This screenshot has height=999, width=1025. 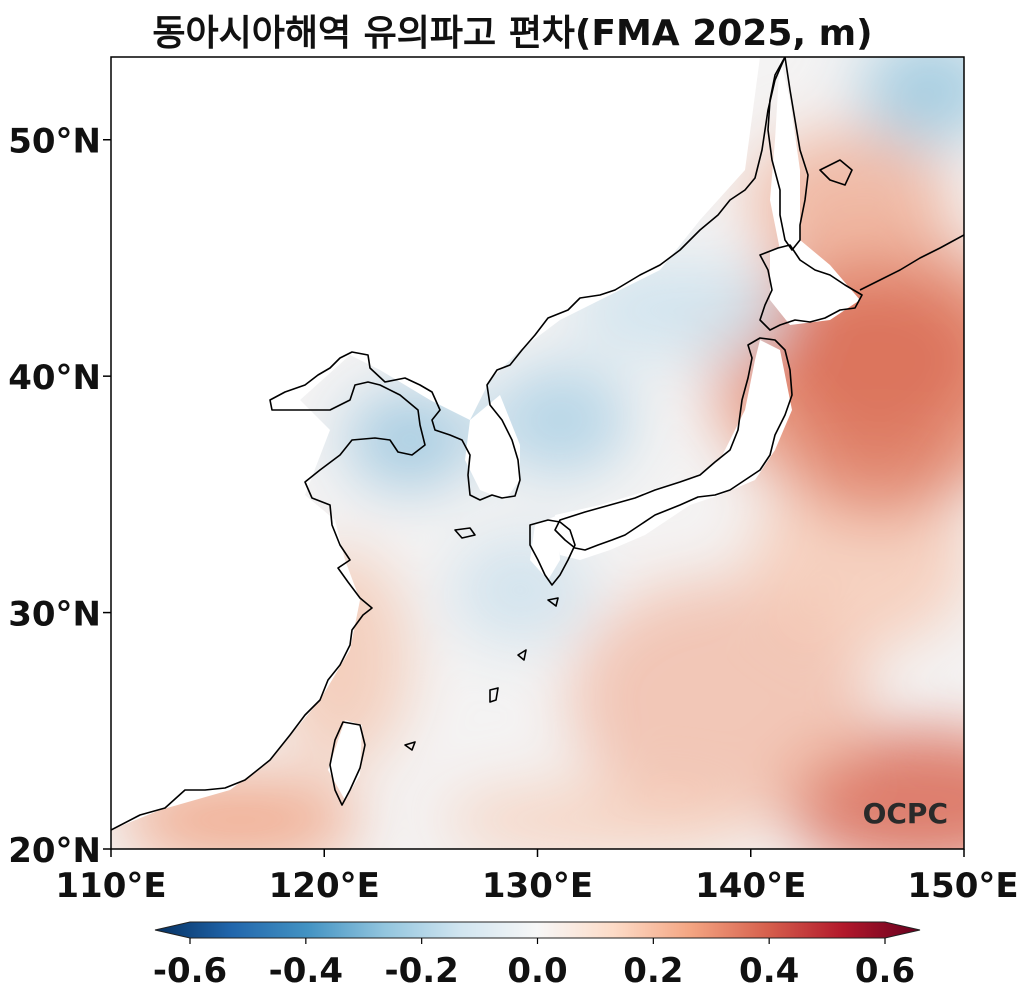 I want to click on lon-tick-label: 130°E, so click(x=537, y=886).